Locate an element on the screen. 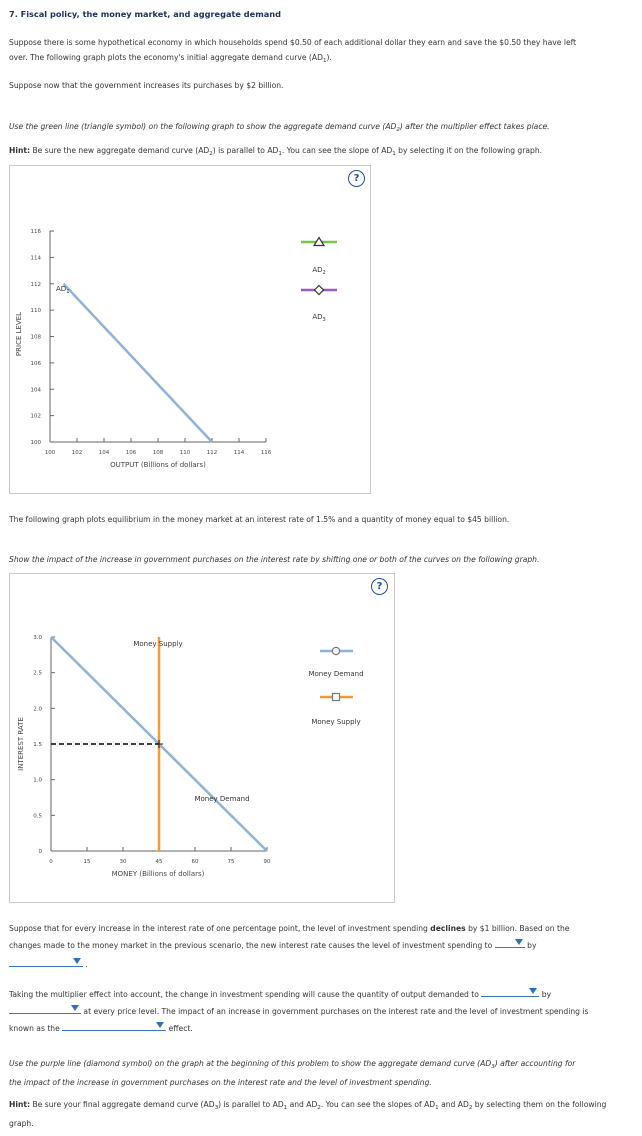 This screenshot has height=1136, width=642. axes: 3.0 2.5 2.0 1.5 1.0 0.5 00 15 30 45 60 75 90 is located at coordinates (152, 750).